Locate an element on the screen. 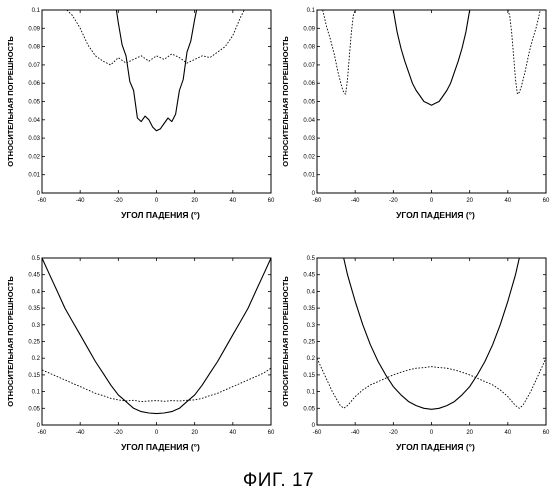 The image size is (557, 500). plot-frame is located at coordinates (156, 341).